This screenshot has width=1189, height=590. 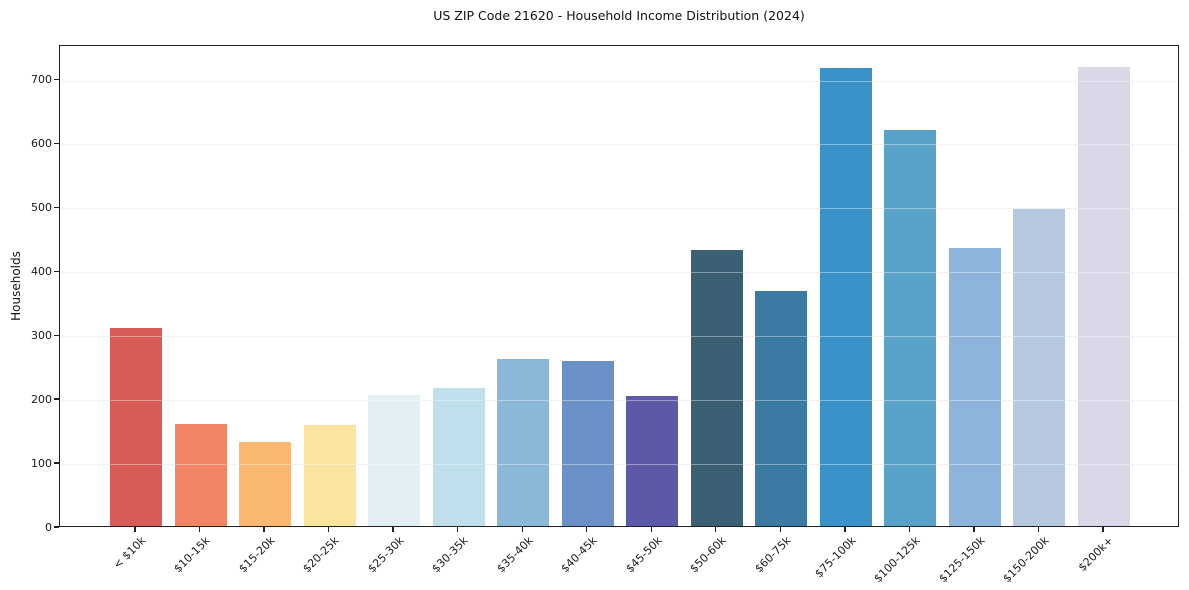 I want to click on x-tick-label-15: $200k+, so click(x=1096, y=554).